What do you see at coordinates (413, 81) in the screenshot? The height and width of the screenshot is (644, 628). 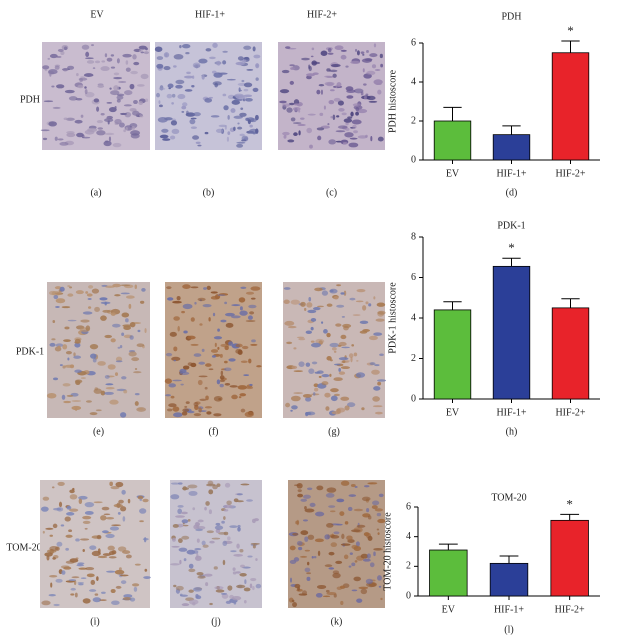 I see `y-tick-label: 4` at bounding box center [413, 81].